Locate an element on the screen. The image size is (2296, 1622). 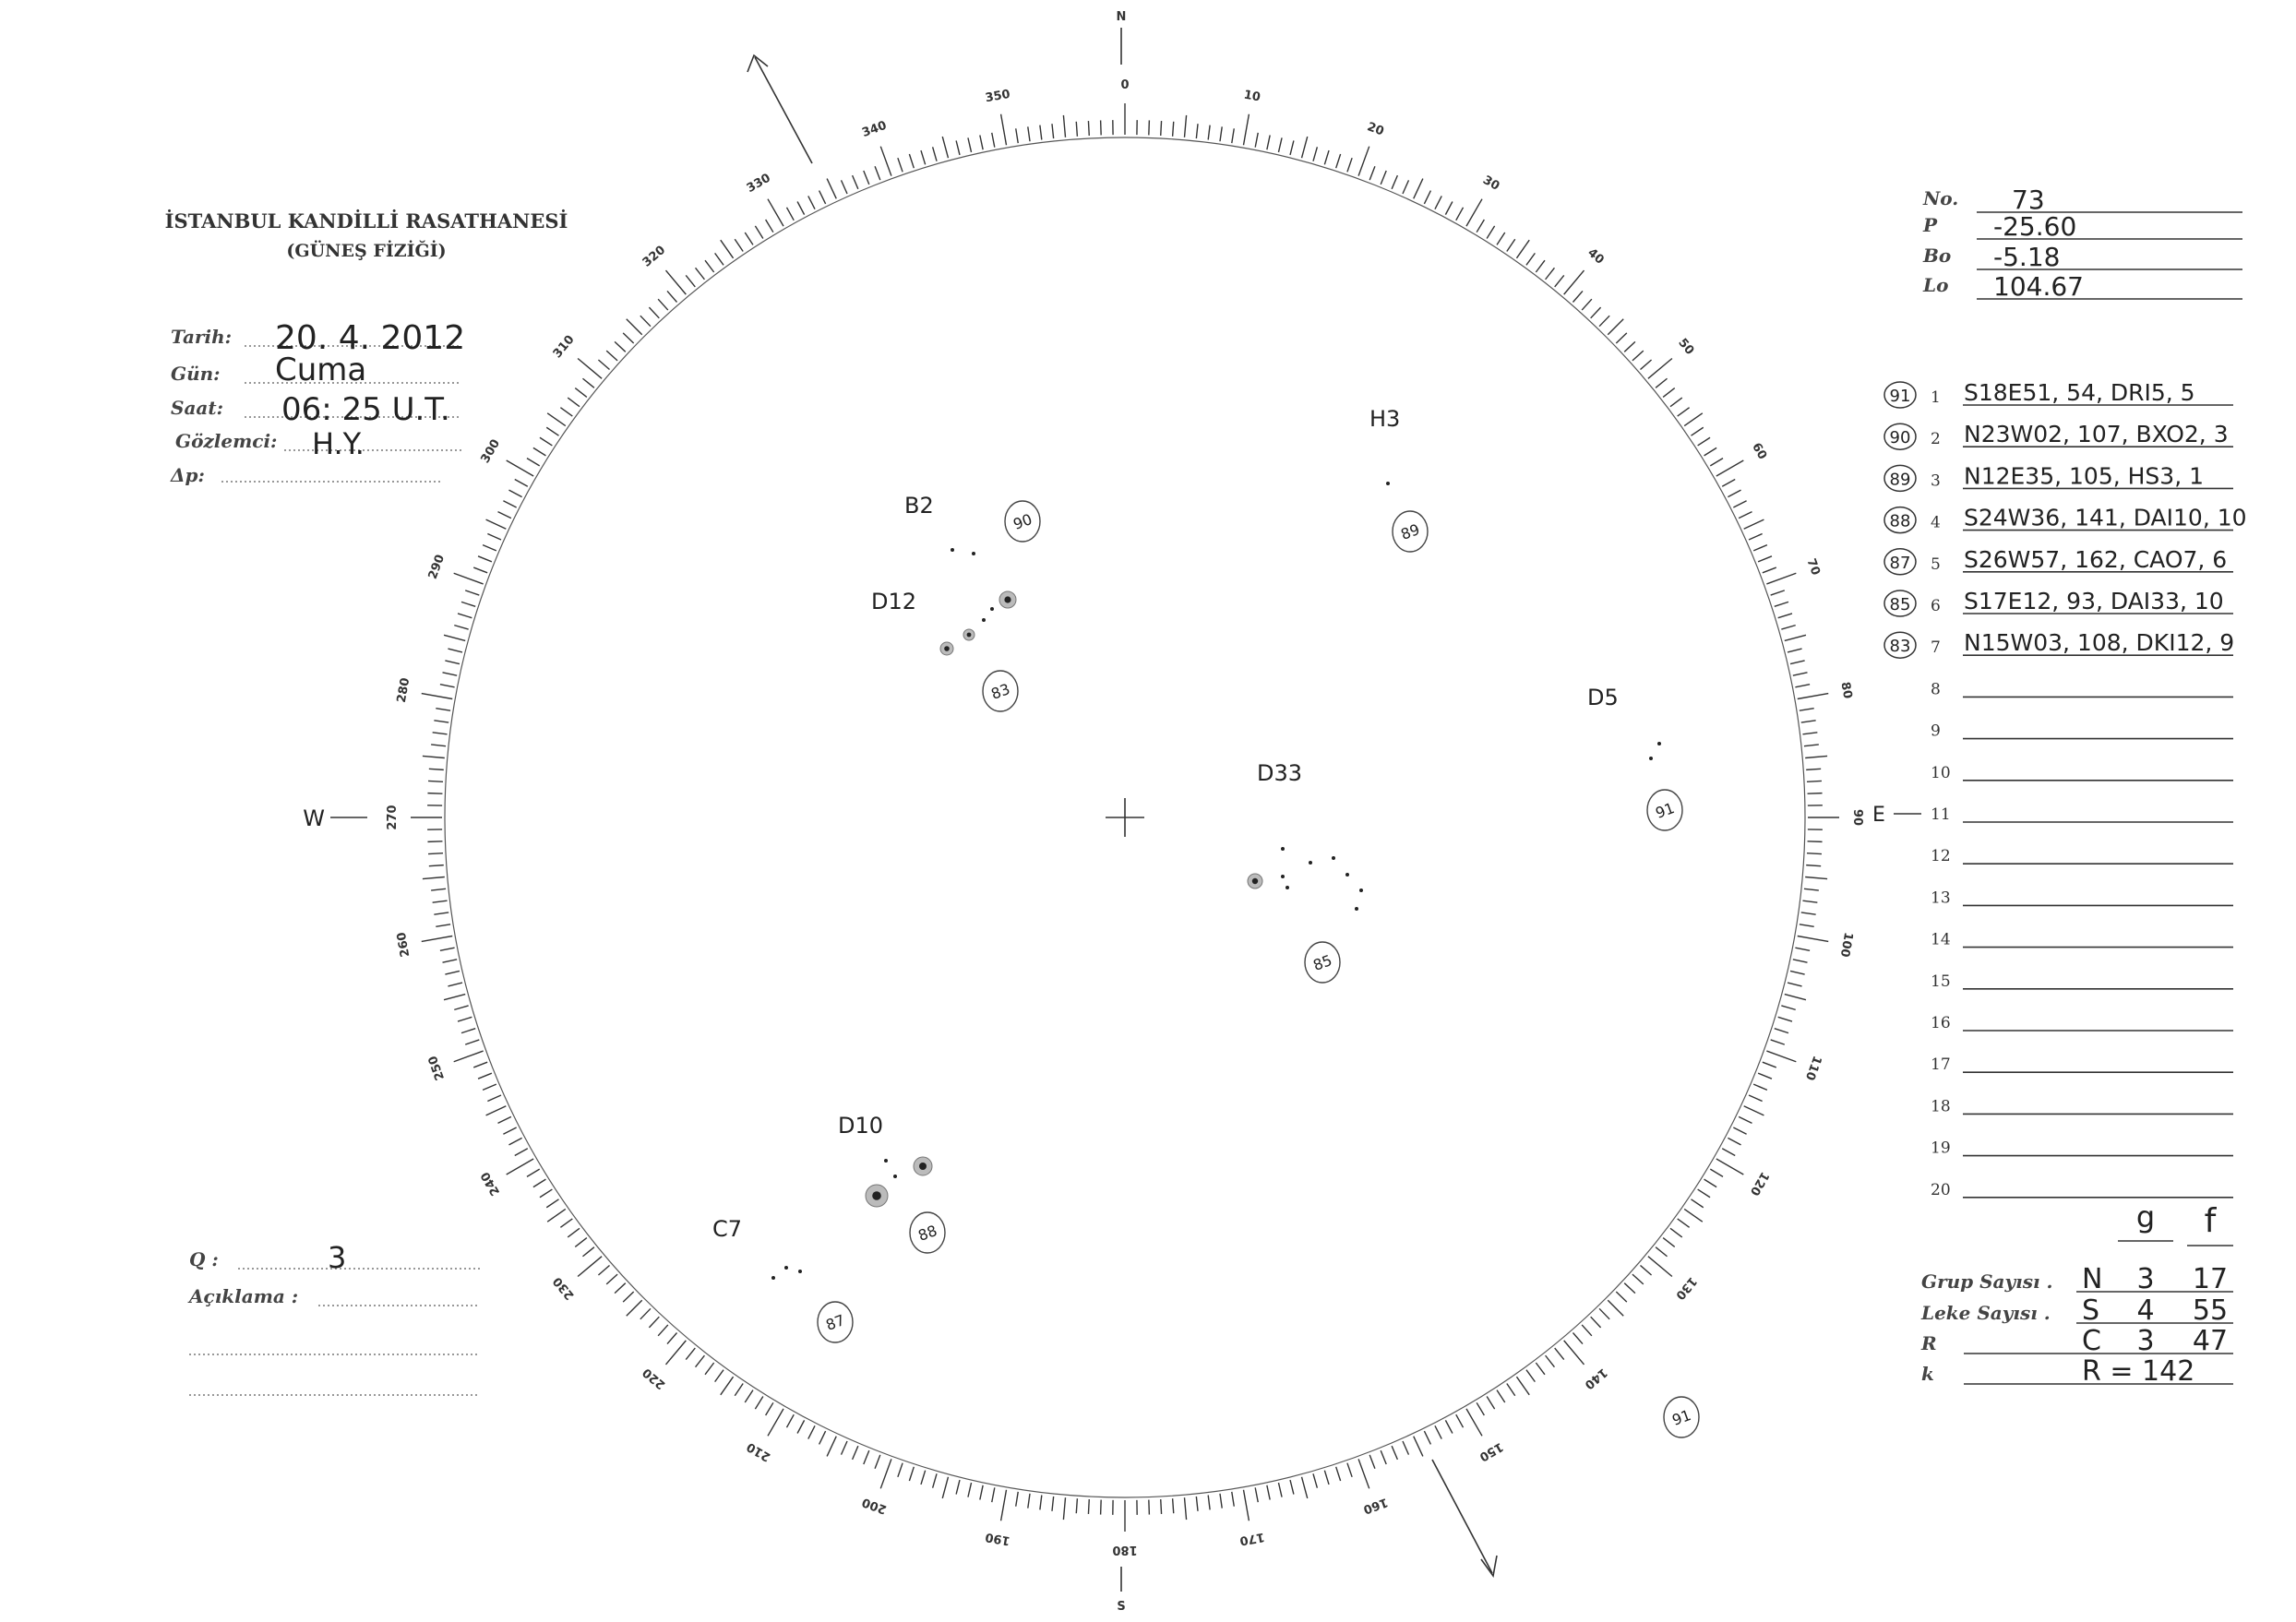
sunspot-umbra is located at coordinates (1356, 909).